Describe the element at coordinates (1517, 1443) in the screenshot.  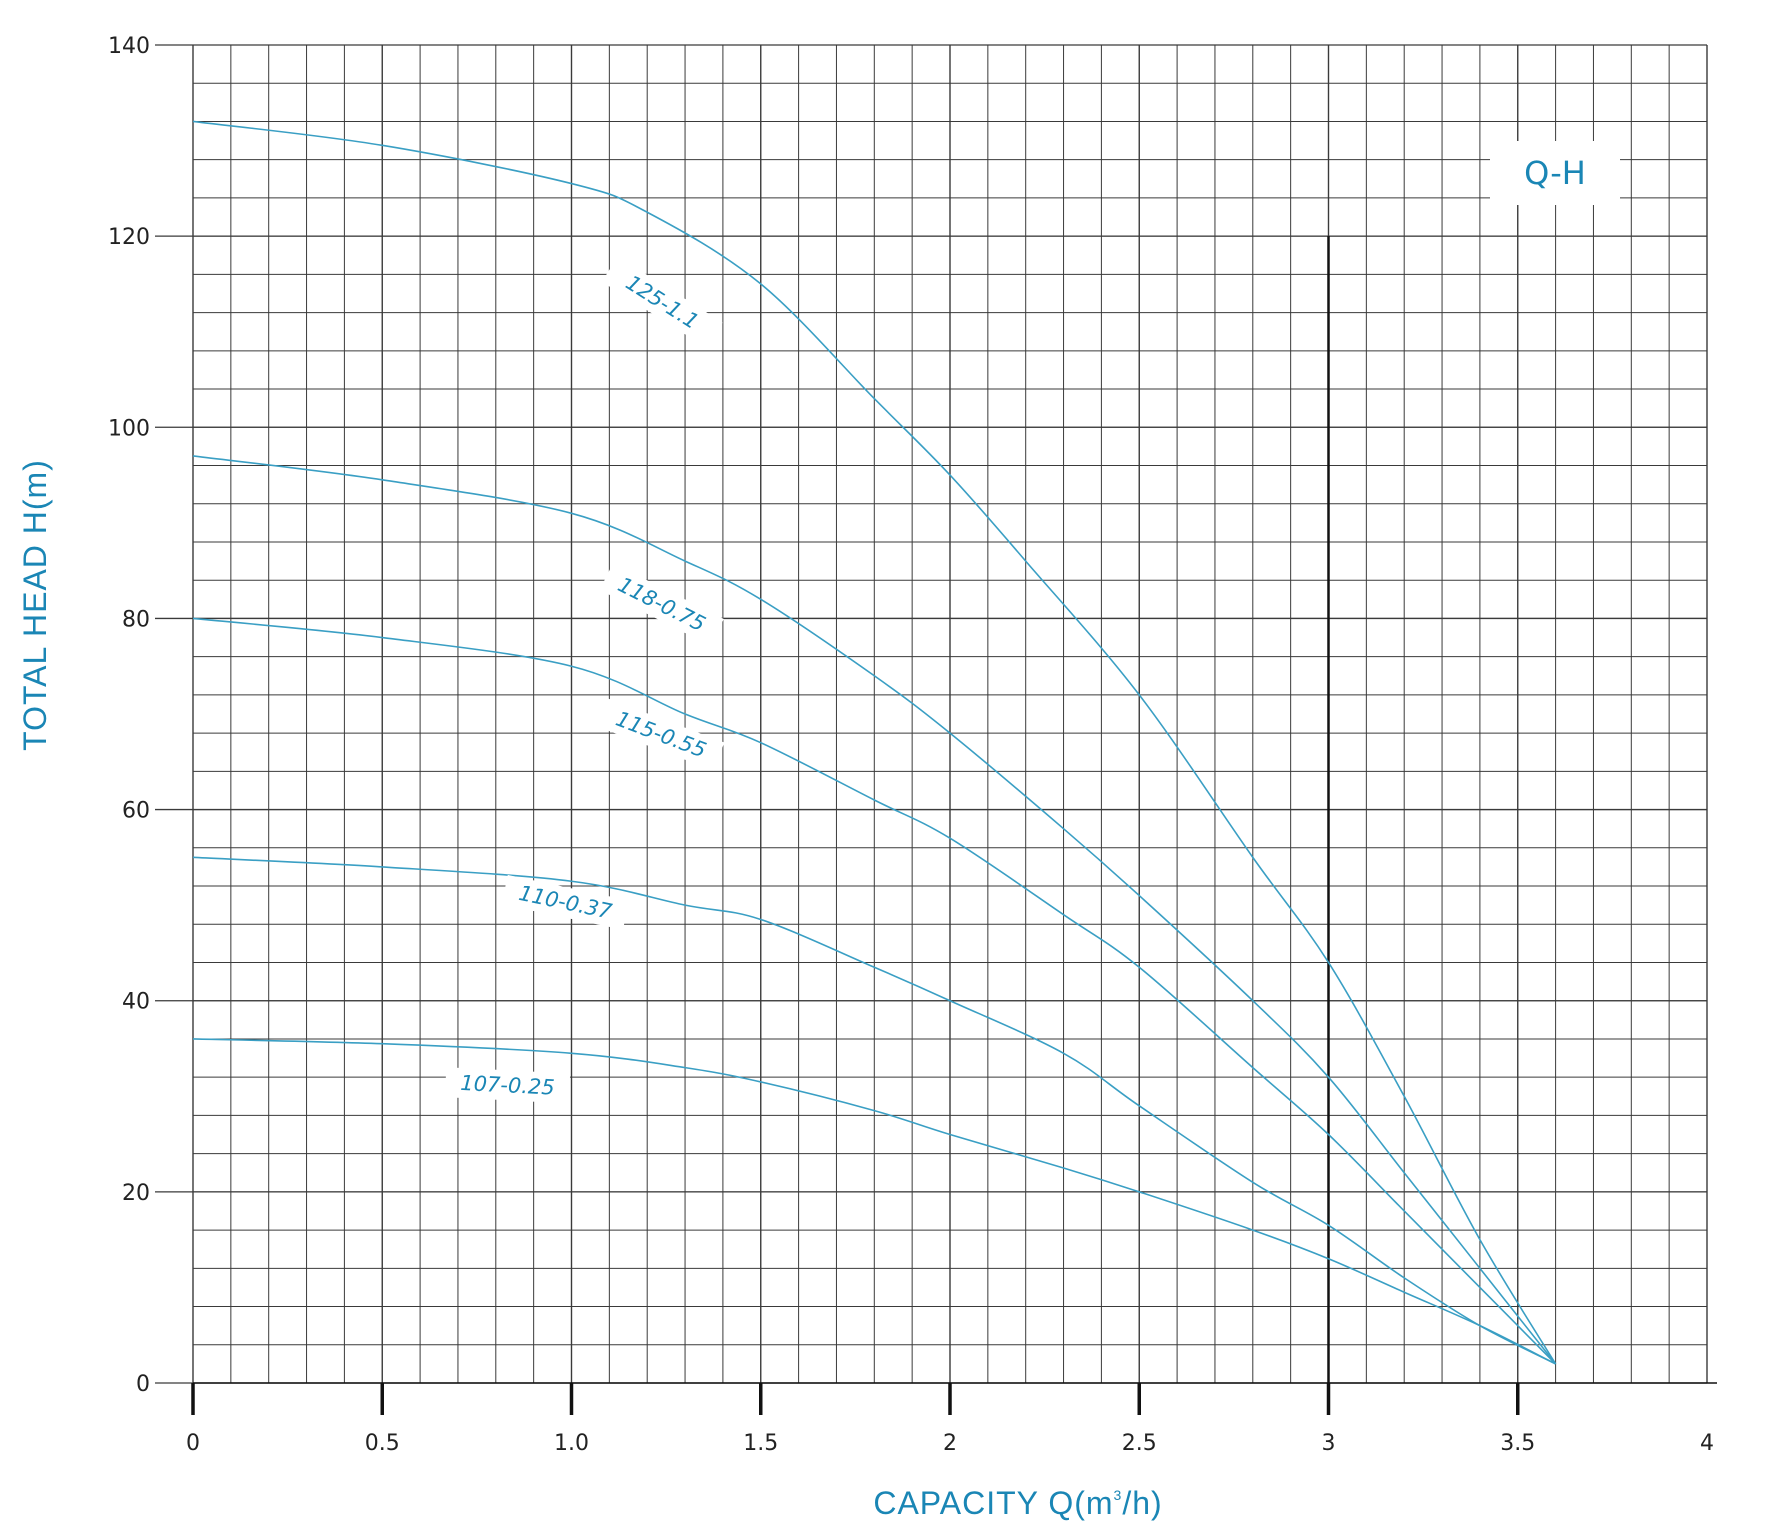
I see `x-tick-label: 3.5` at that location.